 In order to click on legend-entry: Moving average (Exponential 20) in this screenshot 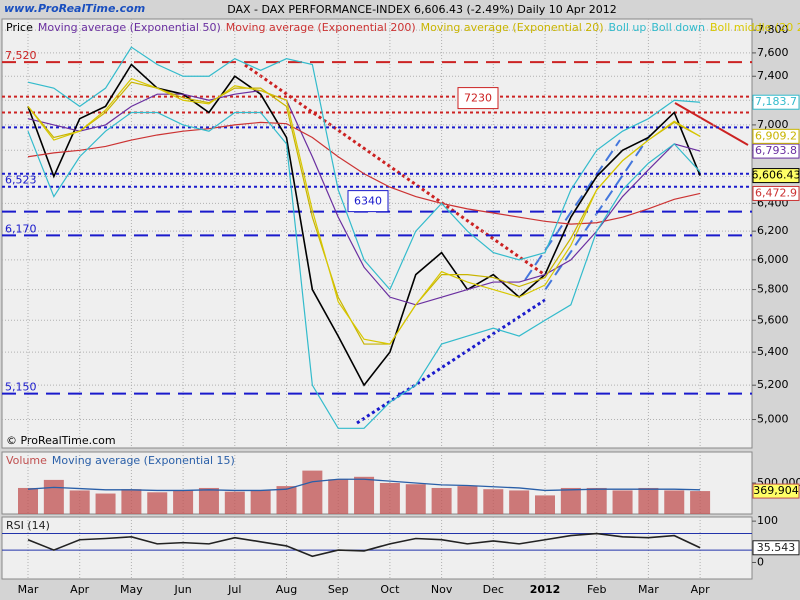, I will do `click(512, 27)`.